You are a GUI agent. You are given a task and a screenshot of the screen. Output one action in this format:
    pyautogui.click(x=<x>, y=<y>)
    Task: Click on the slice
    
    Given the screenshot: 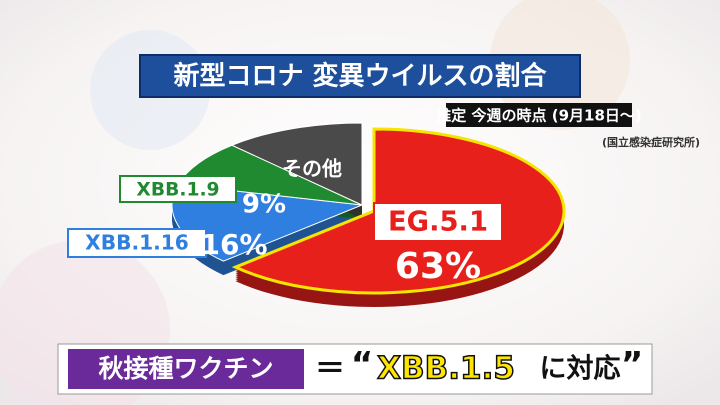 What is the action you would take?
    pyautogui.click(x=296, y=164)
    